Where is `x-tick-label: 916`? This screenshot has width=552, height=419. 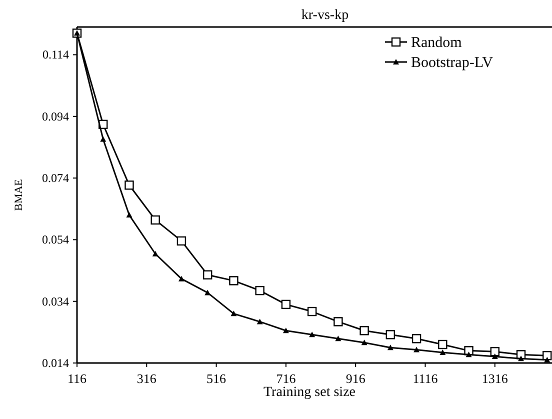 x-tick-label: 916 is located at coordinates (356, 378).